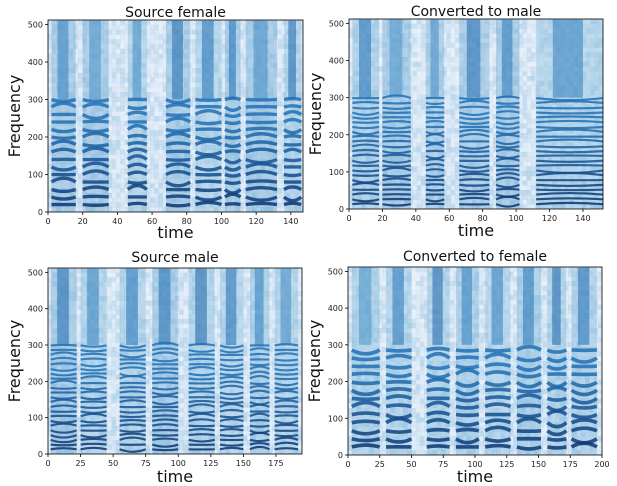 The height and width of the screenshot is (486, 617). What do you see at coordinates (177, 60) in the screenshot?
I see `formant-band` at bounding box center [177, 60].